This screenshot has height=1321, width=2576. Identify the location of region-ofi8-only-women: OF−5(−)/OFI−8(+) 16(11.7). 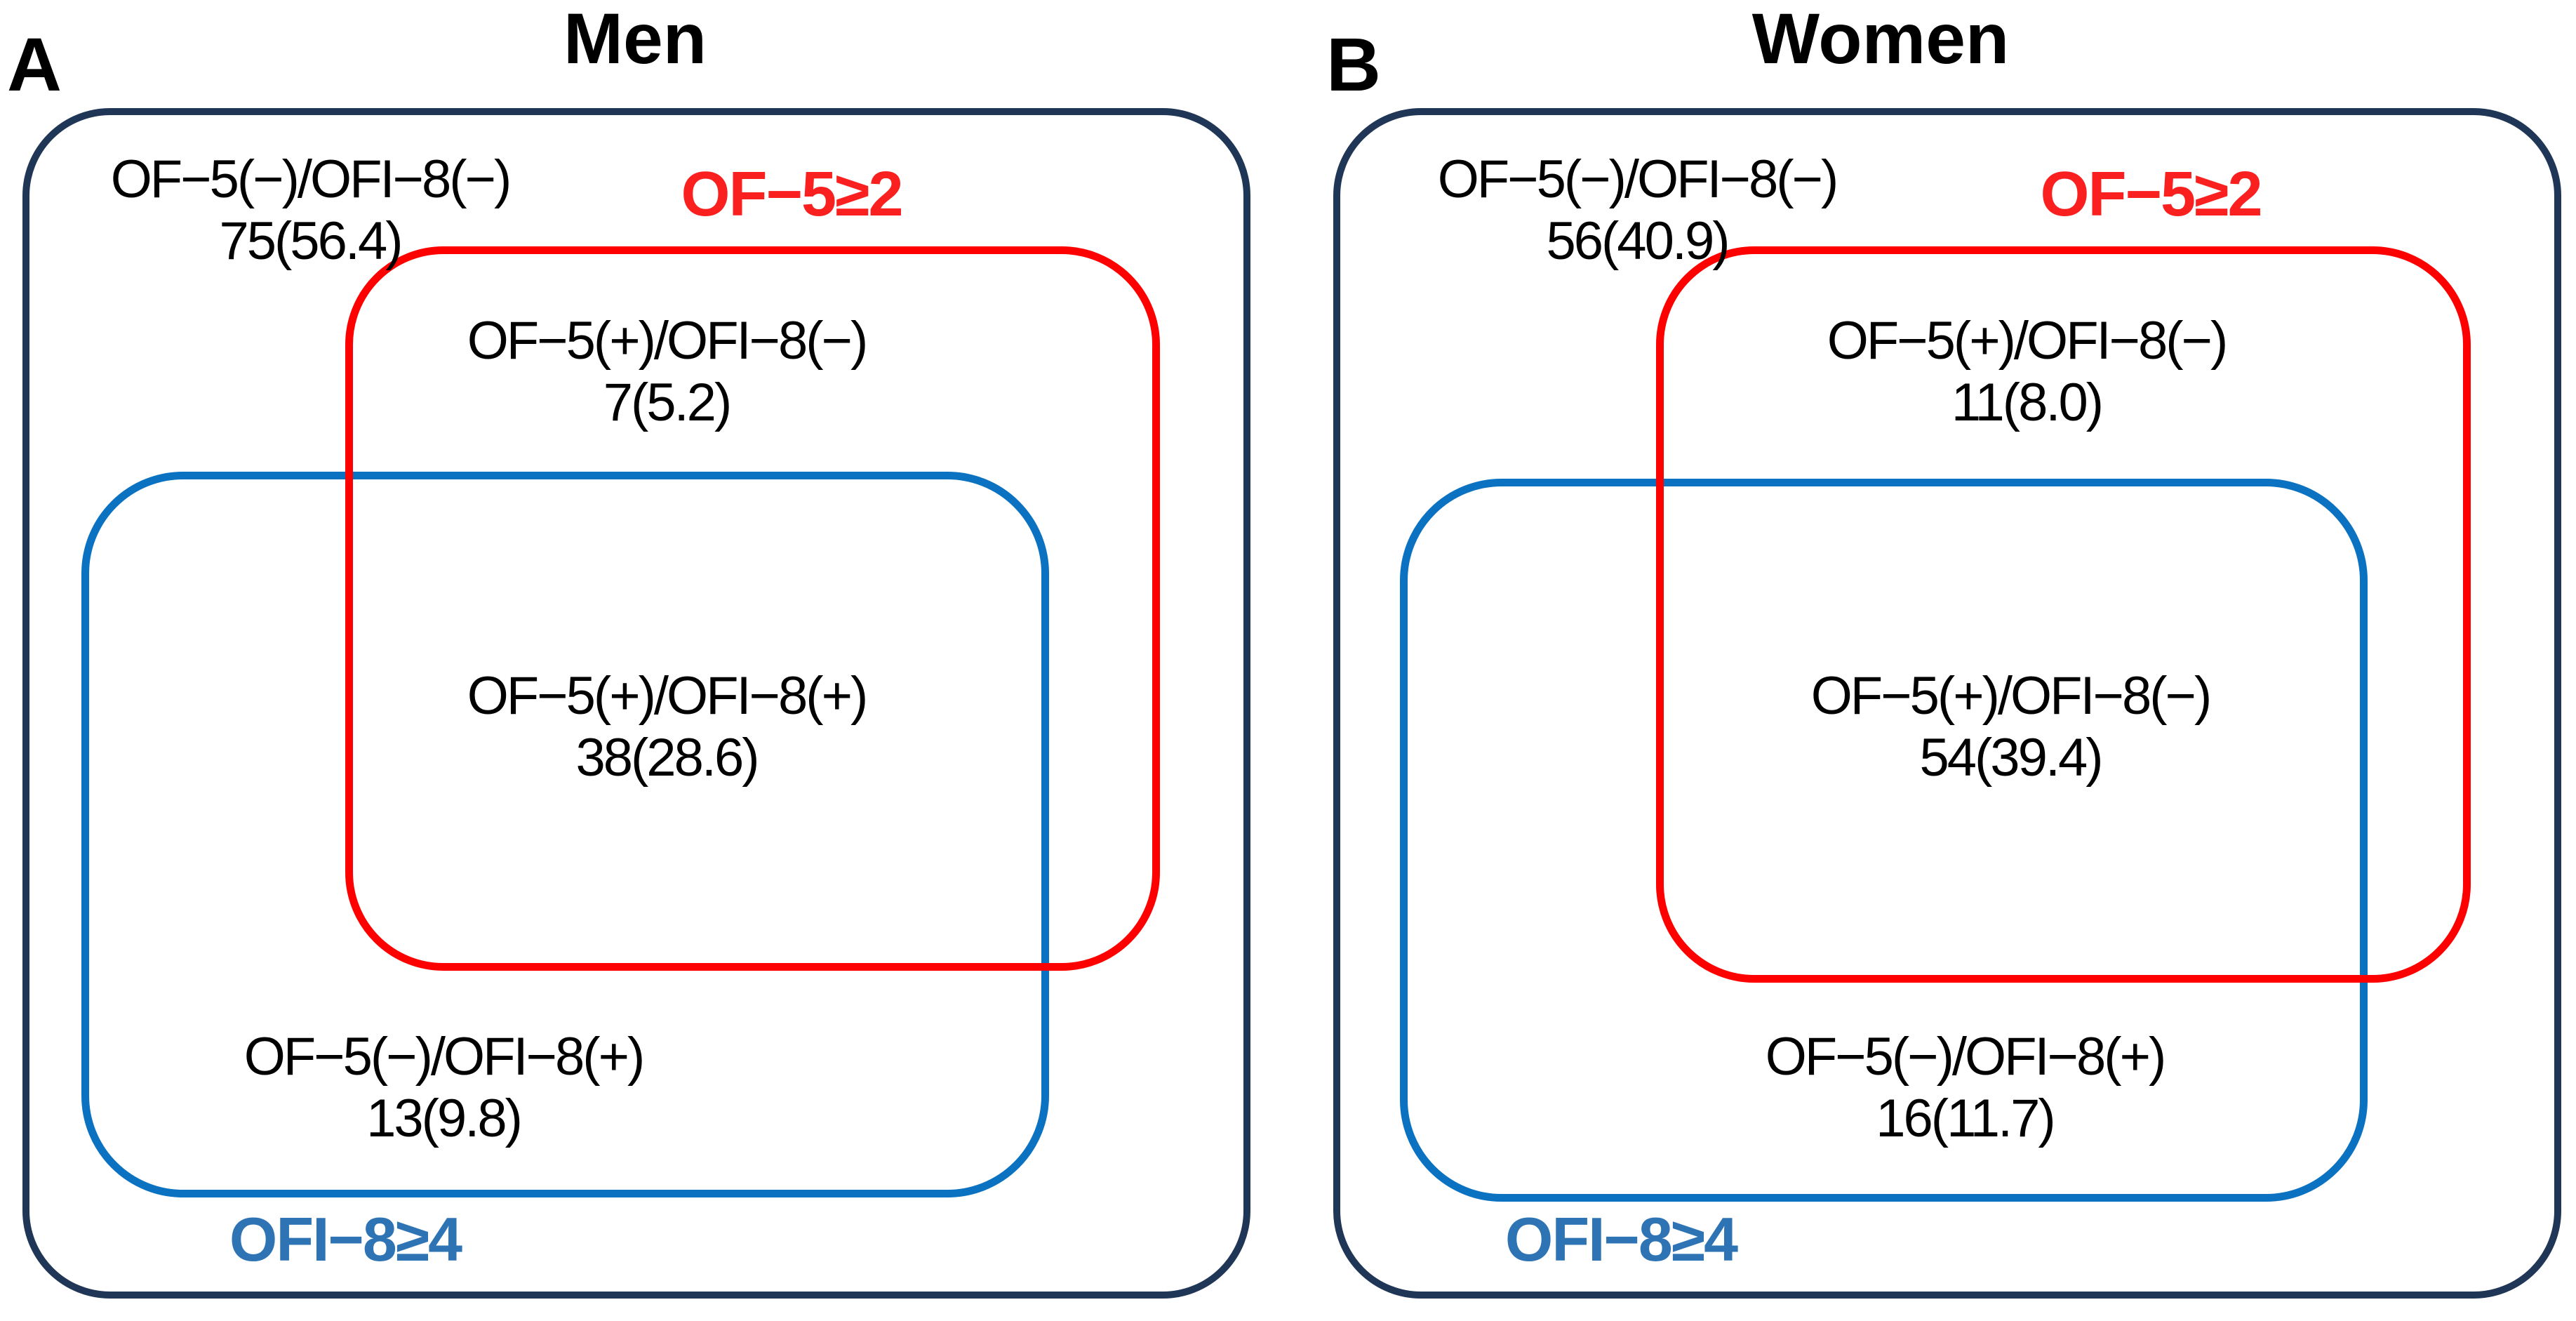
(1966, 1088).